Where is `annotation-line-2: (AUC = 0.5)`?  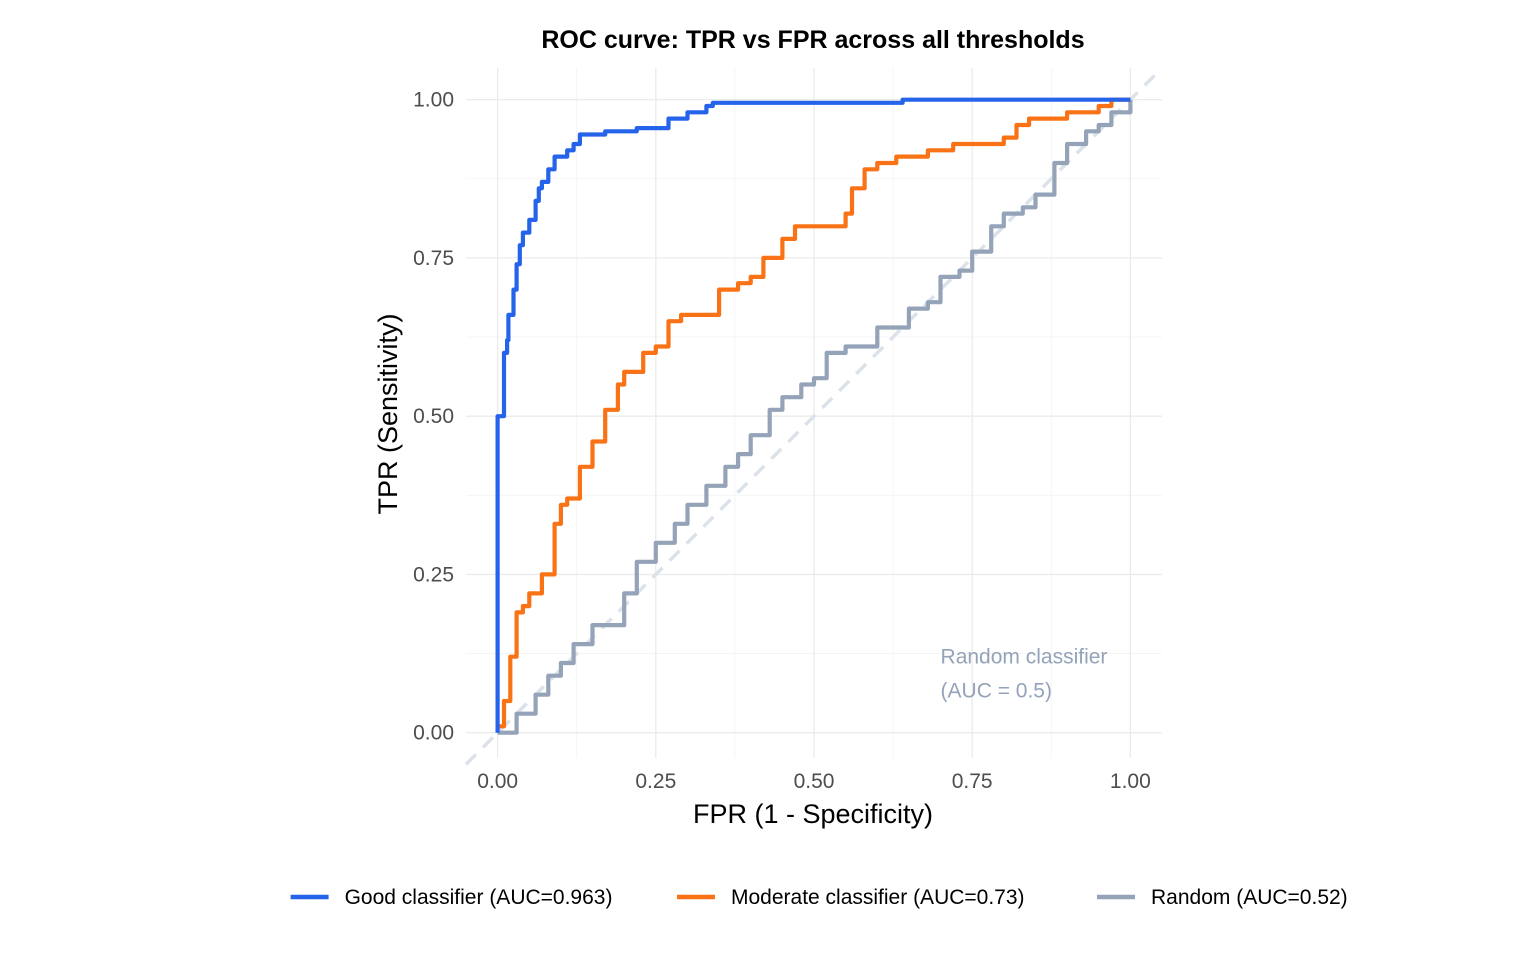
annotation-line-2: (AUC = 0.5) is located at coordinates (996, 691).